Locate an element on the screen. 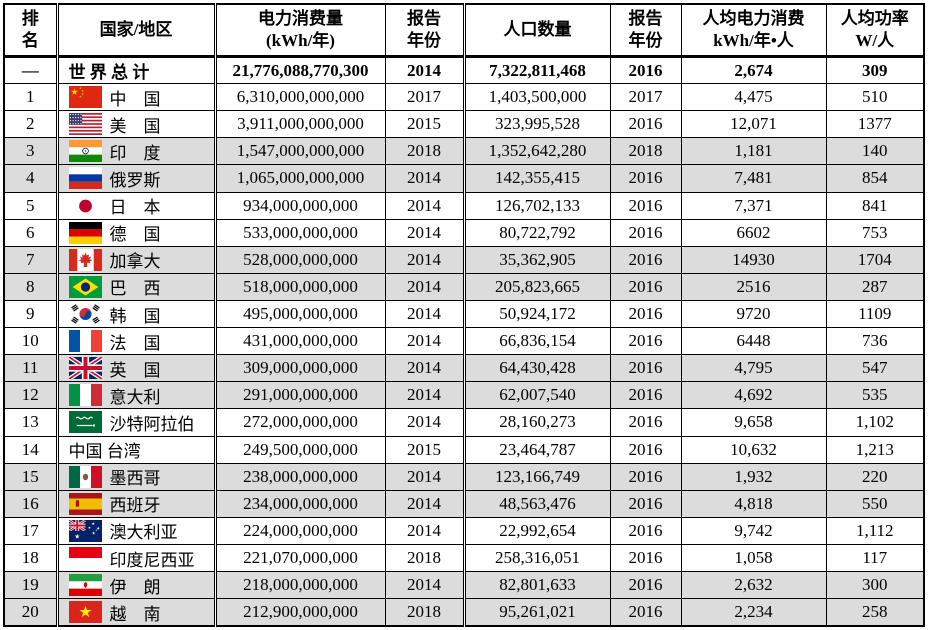 Image resolution: width=928 pixels, height=630 pixels. cell-population: 28,160,273 is located at coordinates (536, 422).